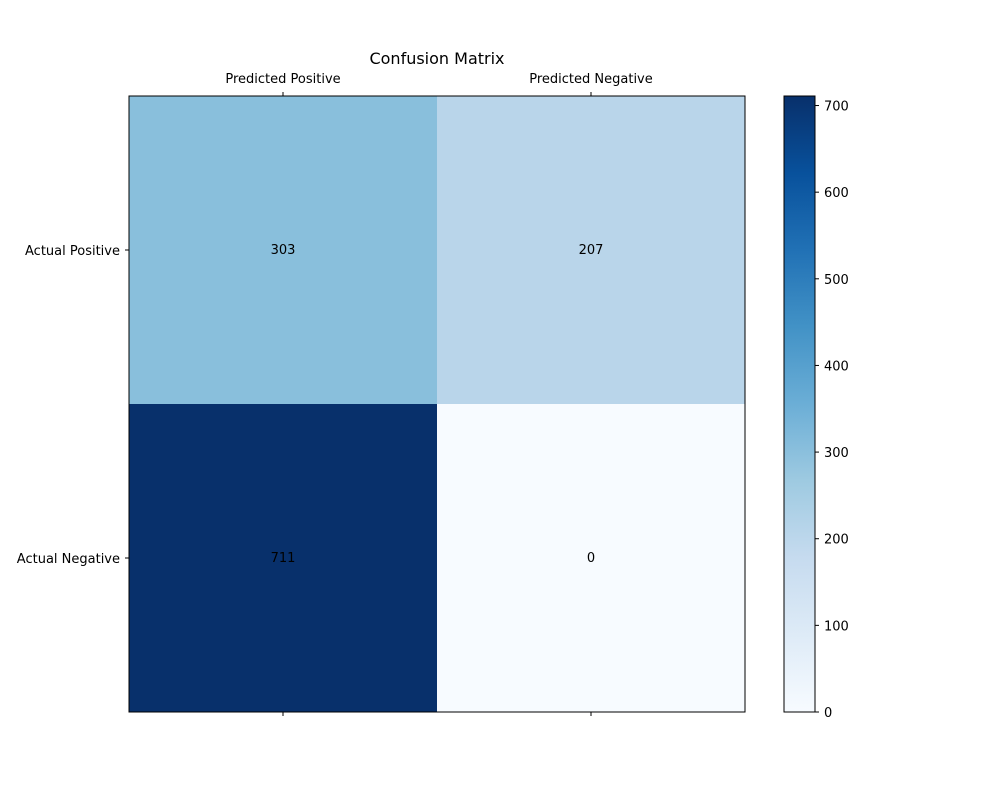  What do you see at coordinates (828, 713) in the screenshot?
I see `colorbar-tick-label: 0` at bounding box center [828, 713].